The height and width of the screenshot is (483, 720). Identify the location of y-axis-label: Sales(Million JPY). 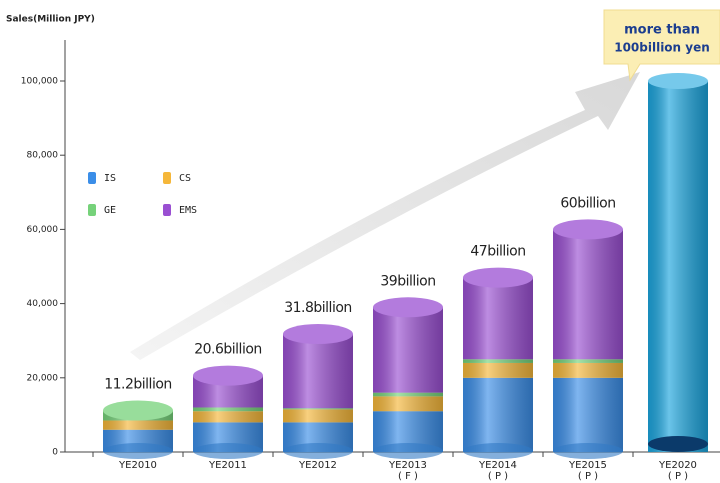
(50, 20).